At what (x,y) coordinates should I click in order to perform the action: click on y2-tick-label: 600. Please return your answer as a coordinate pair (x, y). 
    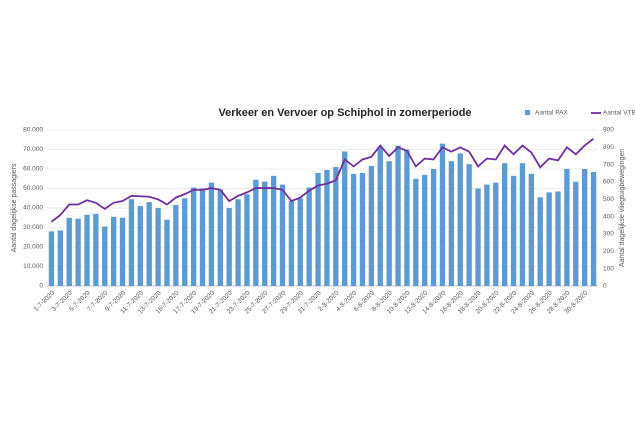
    Looking at the image, I should click on (608, 182).